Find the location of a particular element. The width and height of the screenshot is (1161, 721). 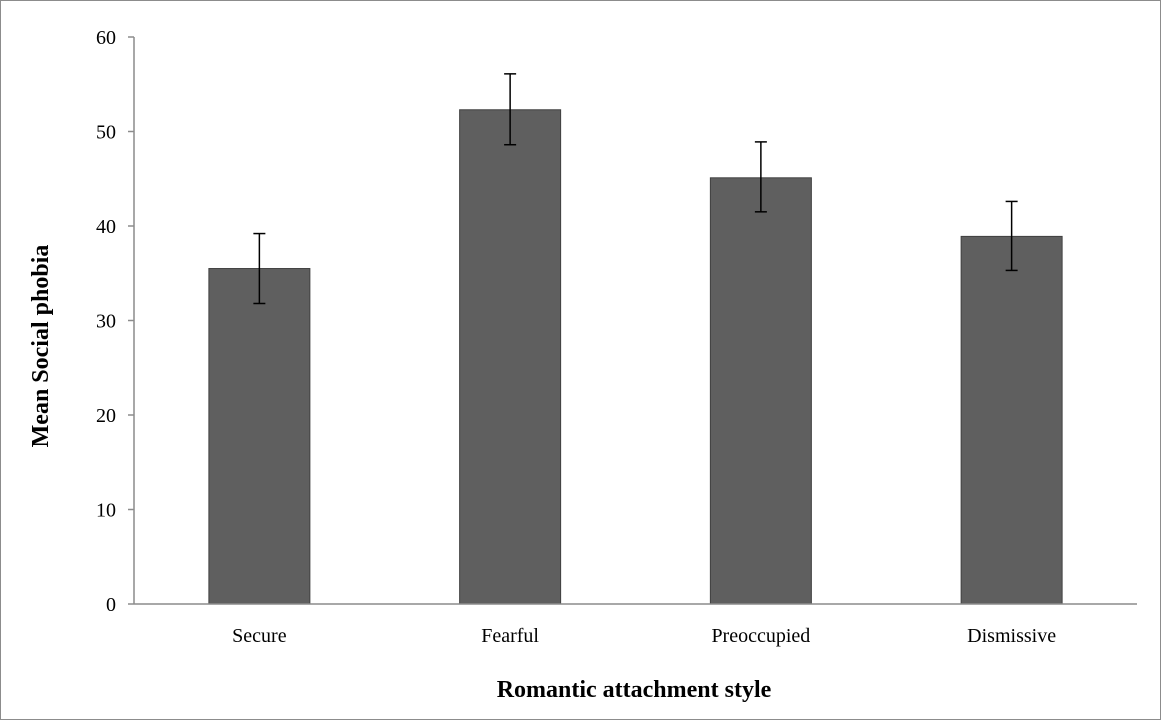

error-bar-fearful is located at coordinates (510, 109).